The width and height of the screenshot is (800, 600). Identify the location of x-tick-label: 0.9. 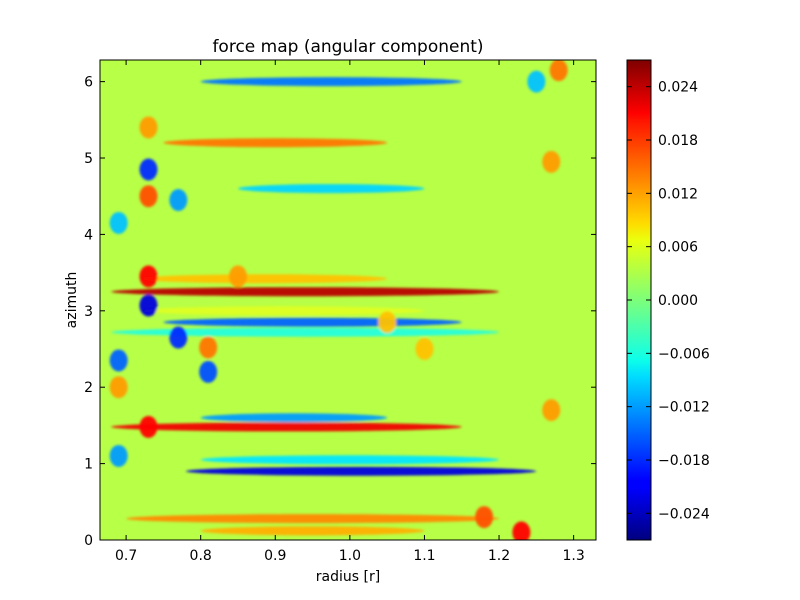
(275, 556).